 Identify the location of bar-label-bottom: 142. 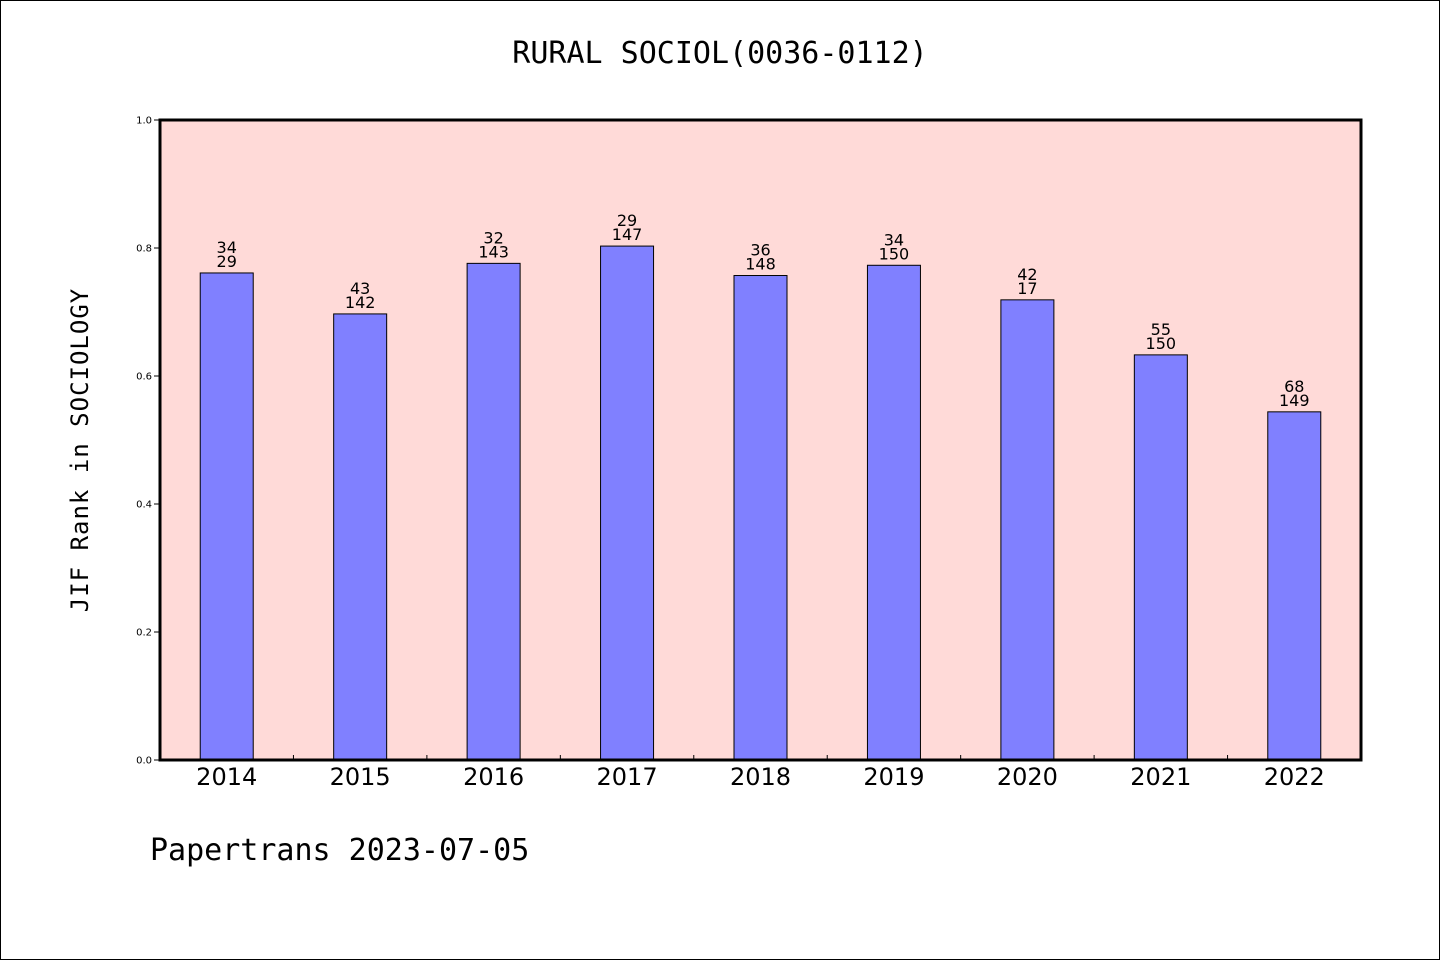
(360, 302).